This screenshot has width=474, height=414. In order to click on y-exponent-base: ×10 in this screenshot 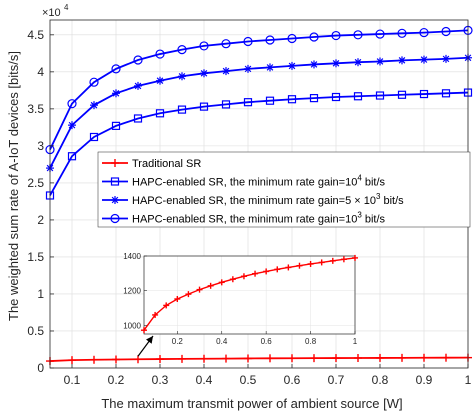, I will do `click(51, 13)`.